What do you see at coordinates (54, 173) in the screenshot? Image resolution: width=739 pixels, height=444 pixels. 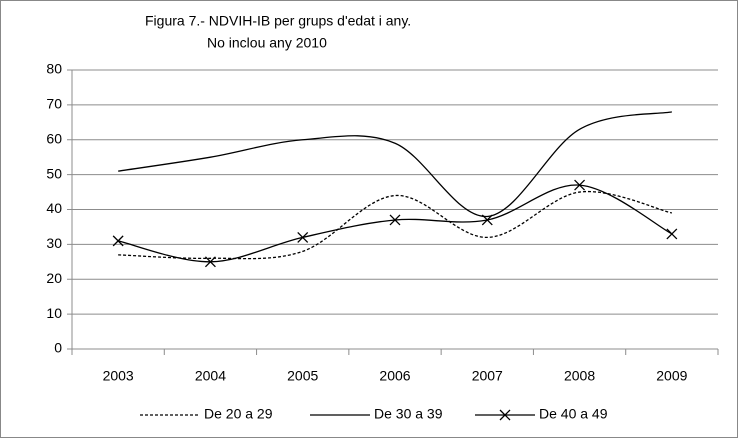 I see `y-tick-label: 50` at bounding box center [54, 173].